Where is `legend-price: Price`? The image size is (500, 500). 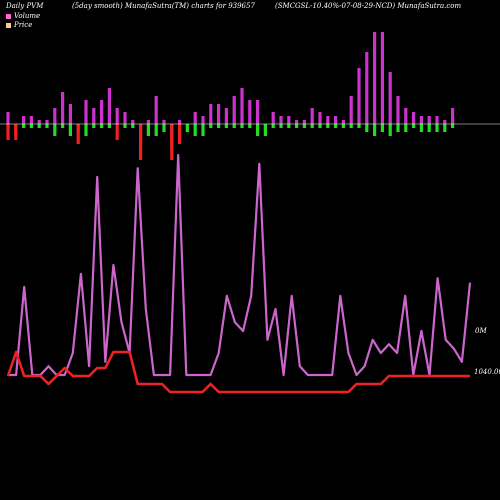 legend-price: Price is located at coordinates (19, 25).